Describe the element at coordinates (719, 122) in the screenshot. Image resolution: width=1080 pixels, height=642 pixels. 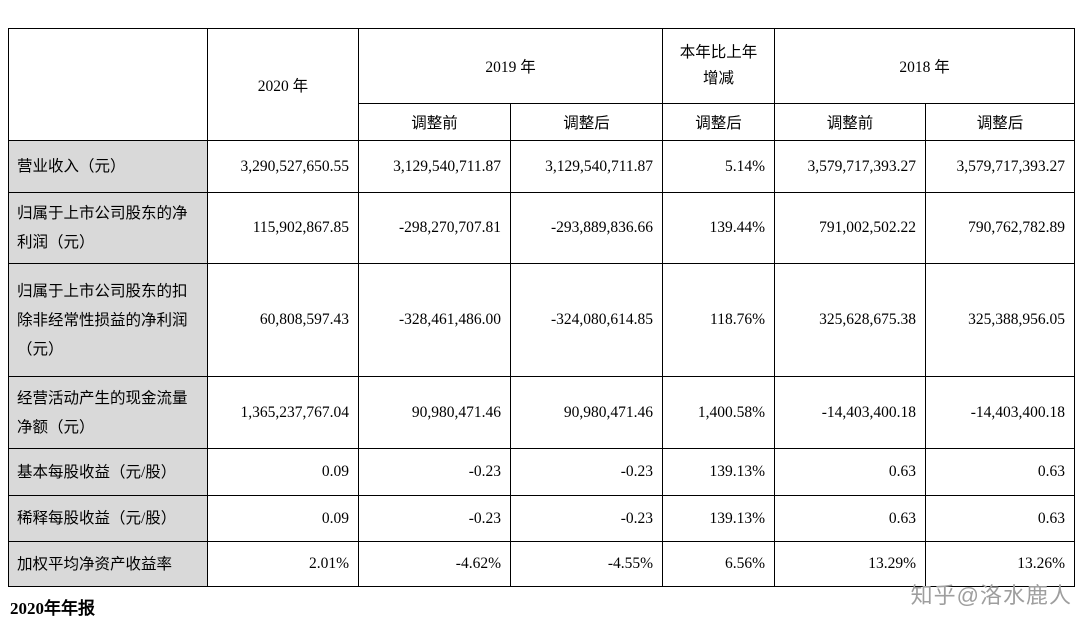
I see `header-yoy-after-adjust: 调整后` at that location.